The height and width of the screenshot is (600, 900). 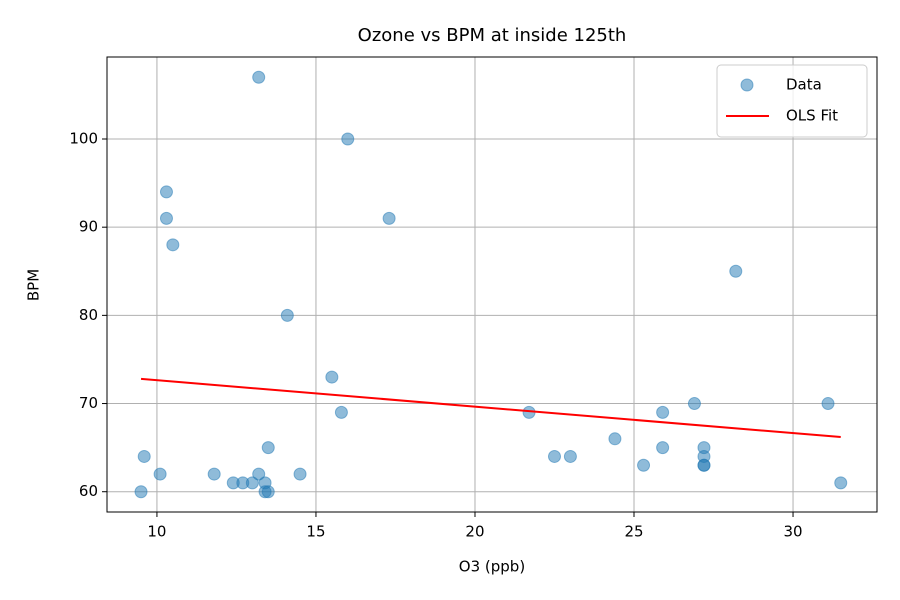 What do you see at coordinates (88, 403) in the screenshot?
I see `y-tick-label: 70` at bounding box center [88, 403].